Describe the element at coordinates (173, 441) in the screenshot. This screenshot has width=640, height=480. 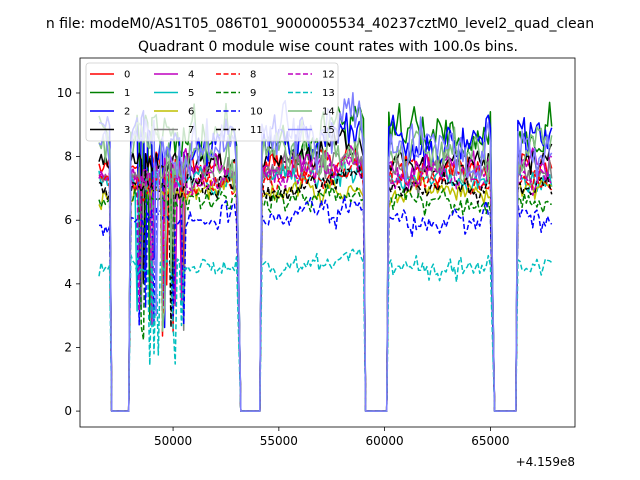
I see `x-tick-label: 50000` at that location.